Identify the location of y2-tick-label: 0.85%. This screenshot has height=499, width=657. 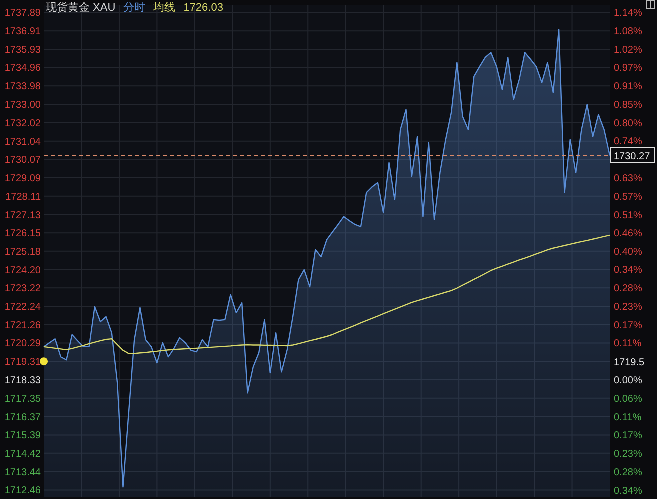
(628, 105).